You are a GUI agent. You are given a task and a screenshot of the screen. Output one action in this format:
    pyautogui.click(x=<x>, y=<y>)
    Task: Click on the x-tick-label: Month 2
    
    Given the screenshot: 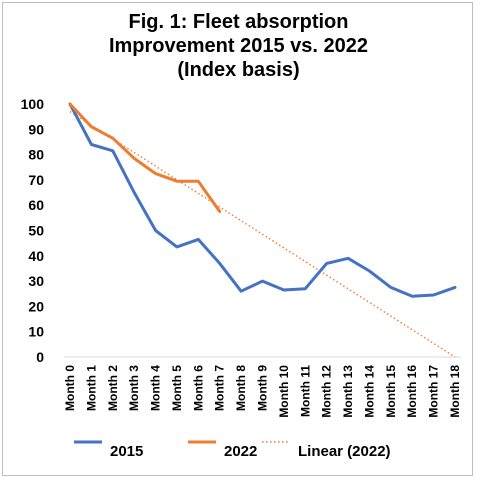 What is the action you would take?
    pyautogui.click(x=113, y=388)
    